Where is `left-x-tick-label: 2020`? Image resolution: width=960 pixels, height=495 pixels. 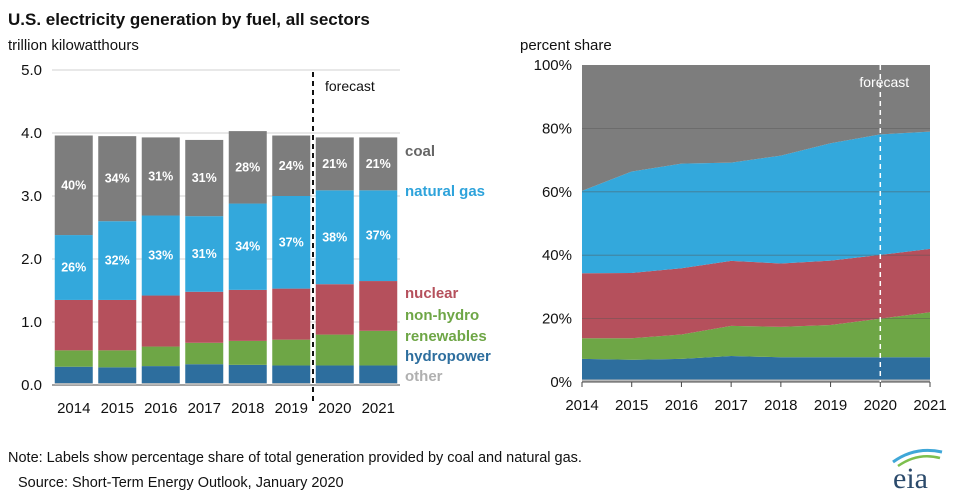
left-x-tick-label: 2020 is located at coordinates (334, 408).